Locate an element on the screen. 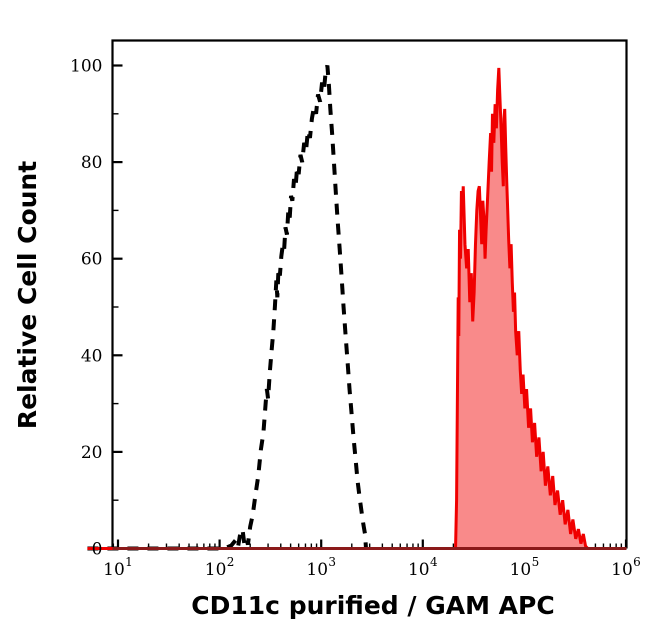 The height and width of the screenshot is (641, 646). x-tick-label: 10 6 is located at coordinates (626, 567).